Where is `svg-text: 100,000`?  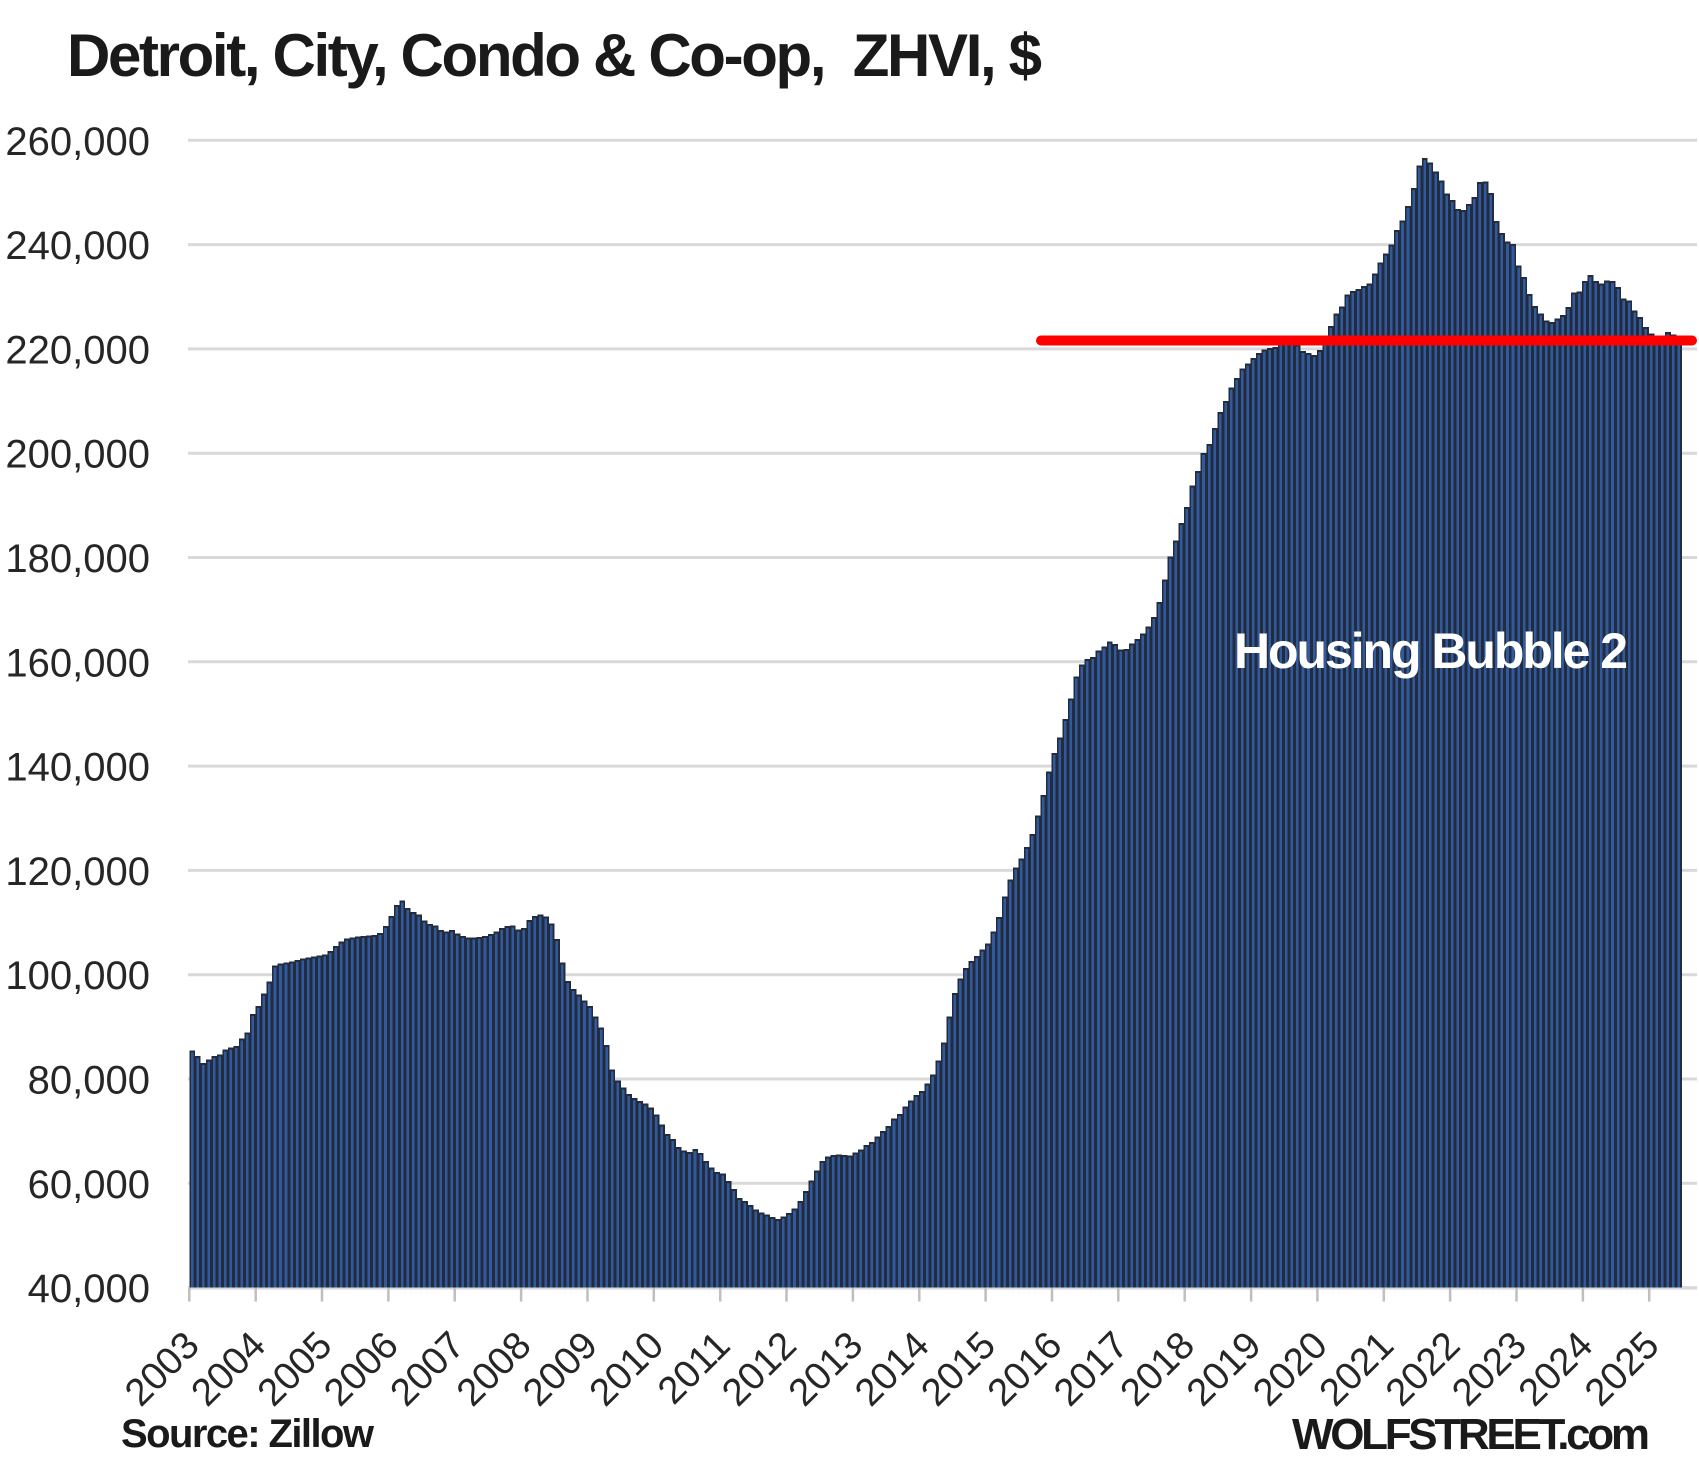
svg-text: 100,000 is located at coordinates (77, 976).